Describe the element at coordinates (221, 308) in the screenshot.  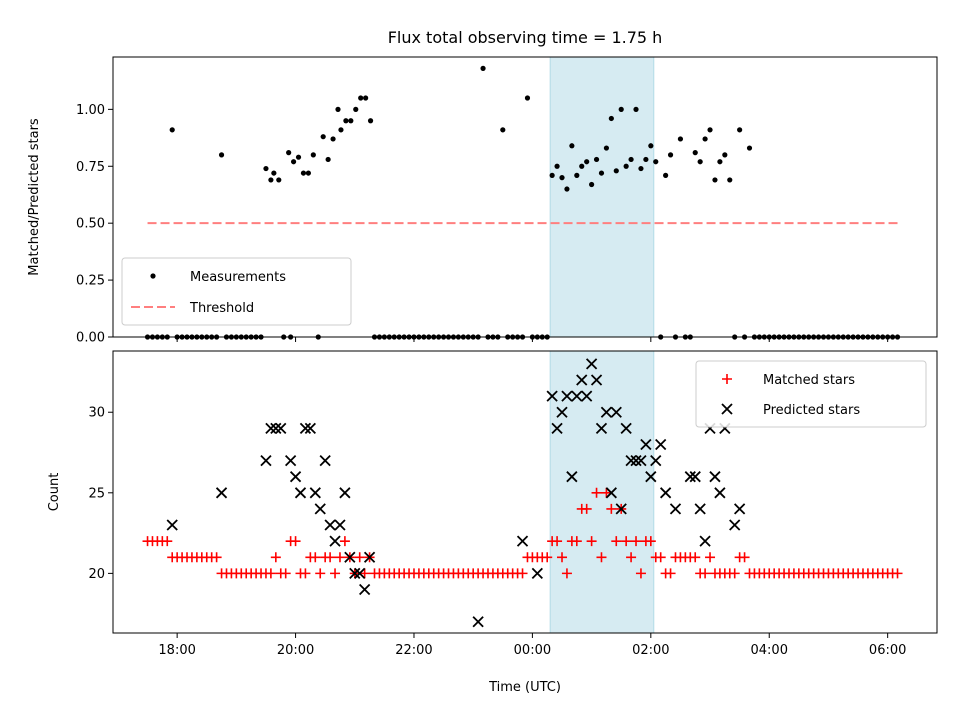
I see `legend-threshold-label: Threshold` at that location.